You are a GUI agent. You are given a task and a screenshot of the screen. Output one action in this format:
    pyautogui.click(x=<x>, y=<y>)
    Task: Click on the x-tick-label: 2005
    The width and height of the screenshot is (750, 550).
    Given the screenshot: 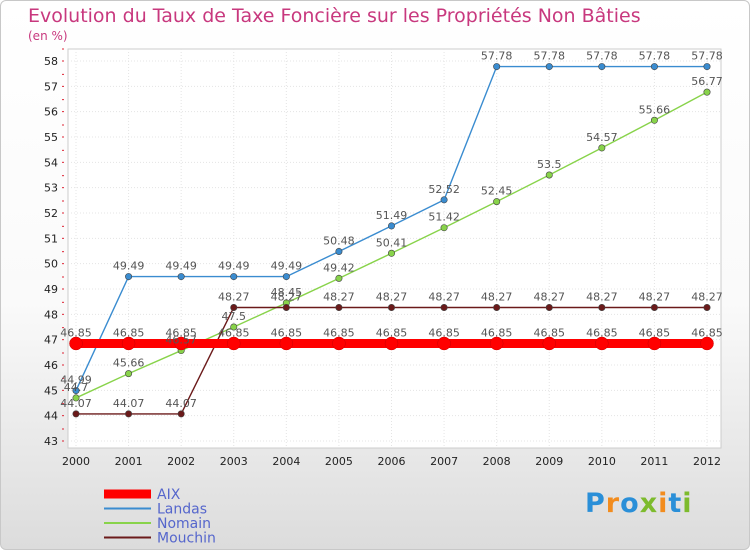 What is the action you would take?
    pyautogui.click(x=339, y=461)
    